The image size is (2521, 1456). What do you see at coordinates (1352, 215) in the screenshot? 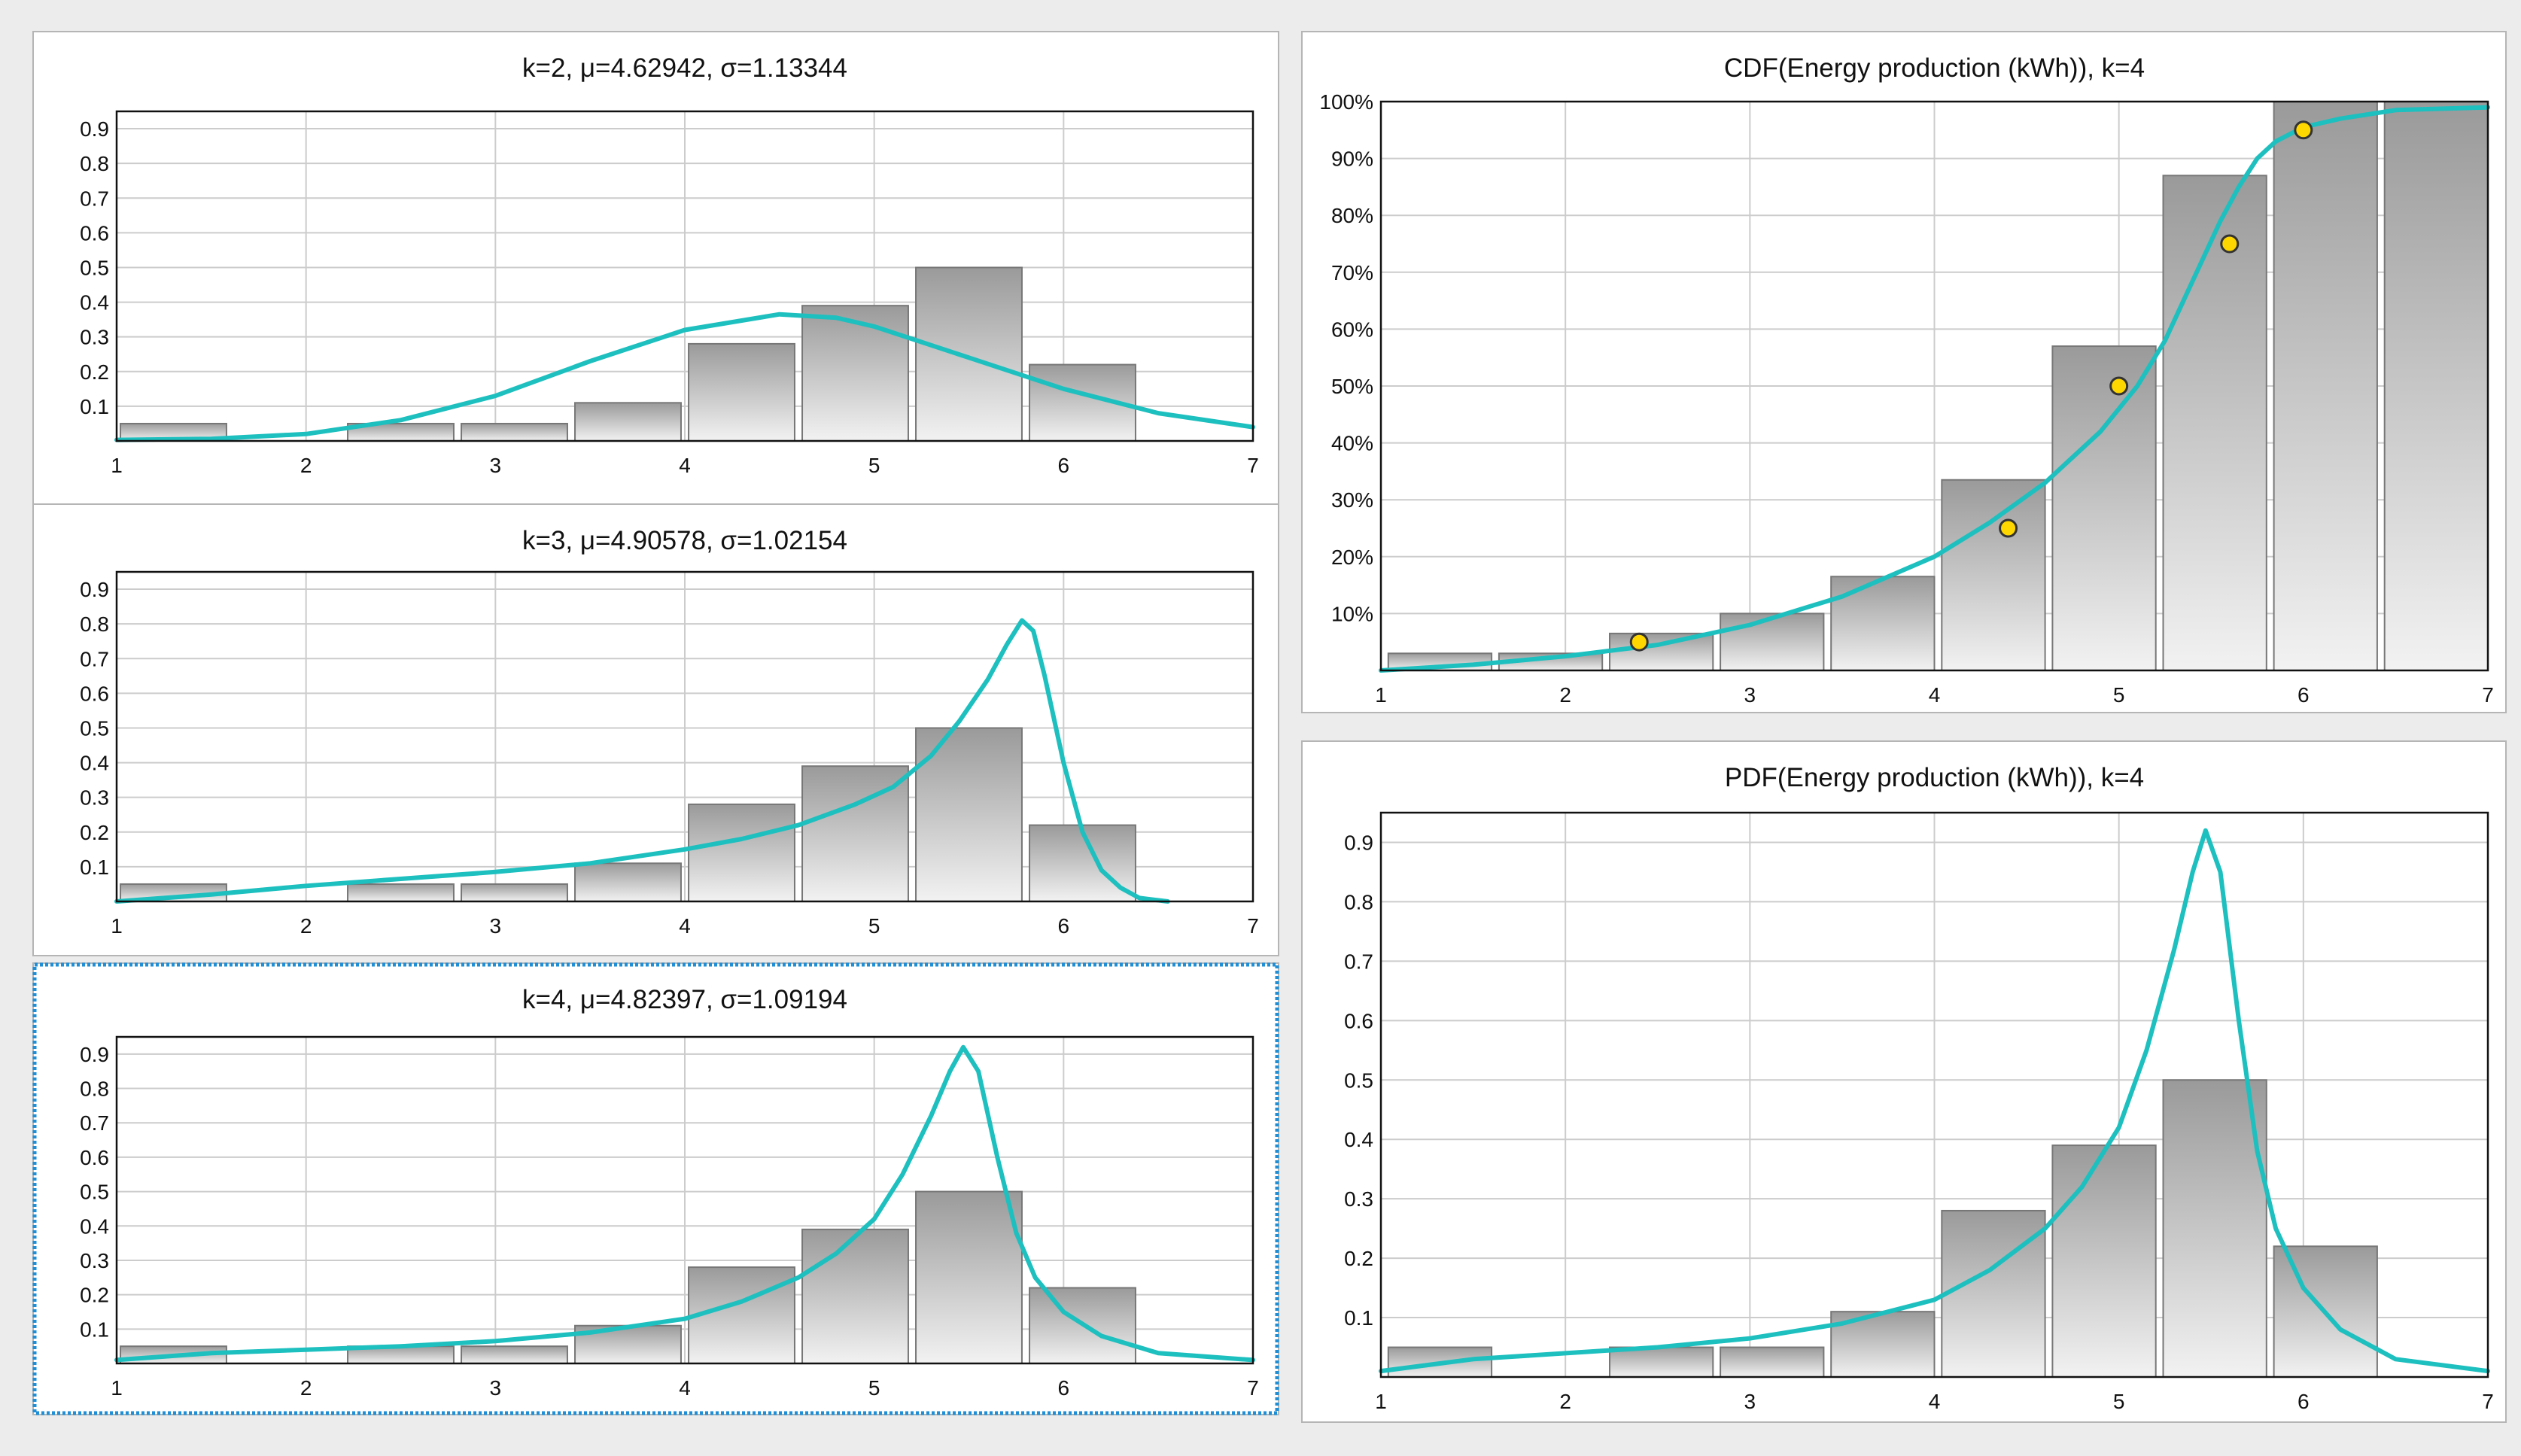
I see `y-tick-label: 80%` at bounding box center [1352, 215].